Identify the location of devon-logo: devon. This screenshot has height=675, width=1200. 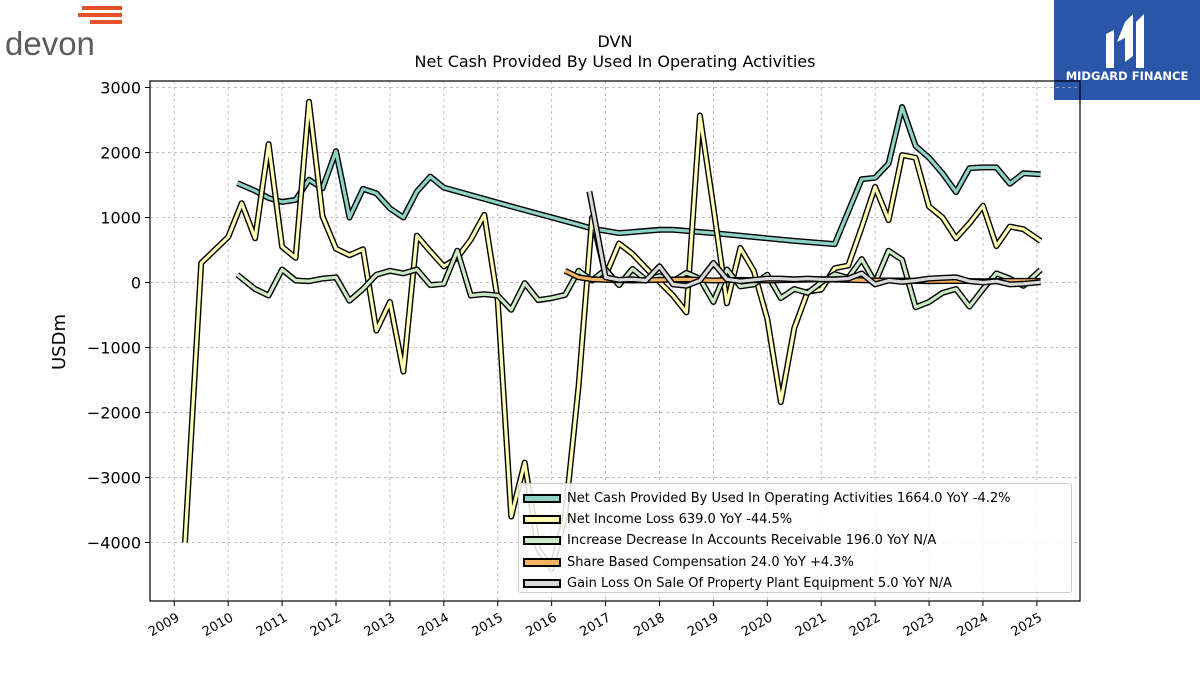
(63, 34).